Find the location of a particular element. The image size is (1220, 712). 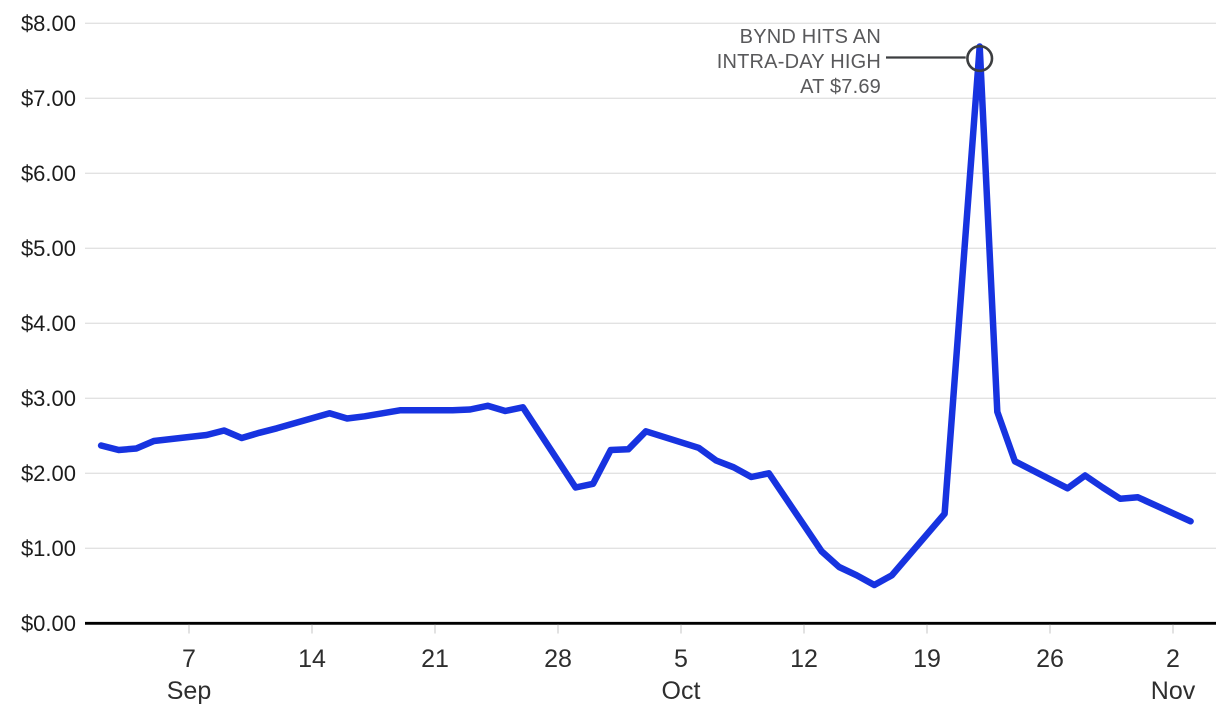

x-axis-month-label: Oct is located at coordinates (681, 691).